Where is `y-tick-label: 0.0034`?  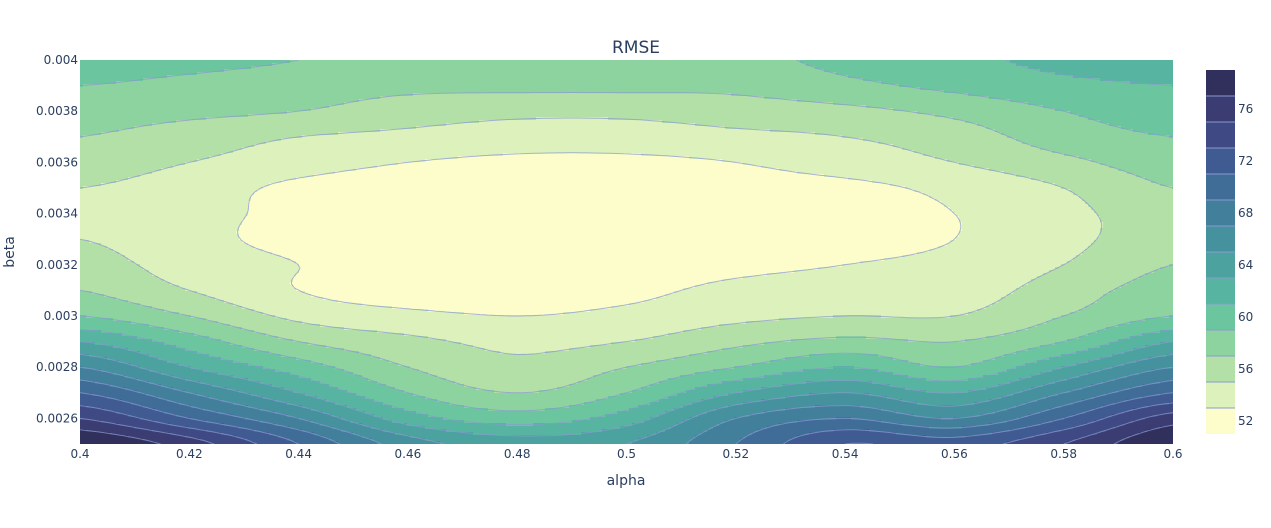
y-tick-label: 0.0034 is located at coordinates (57, 214).